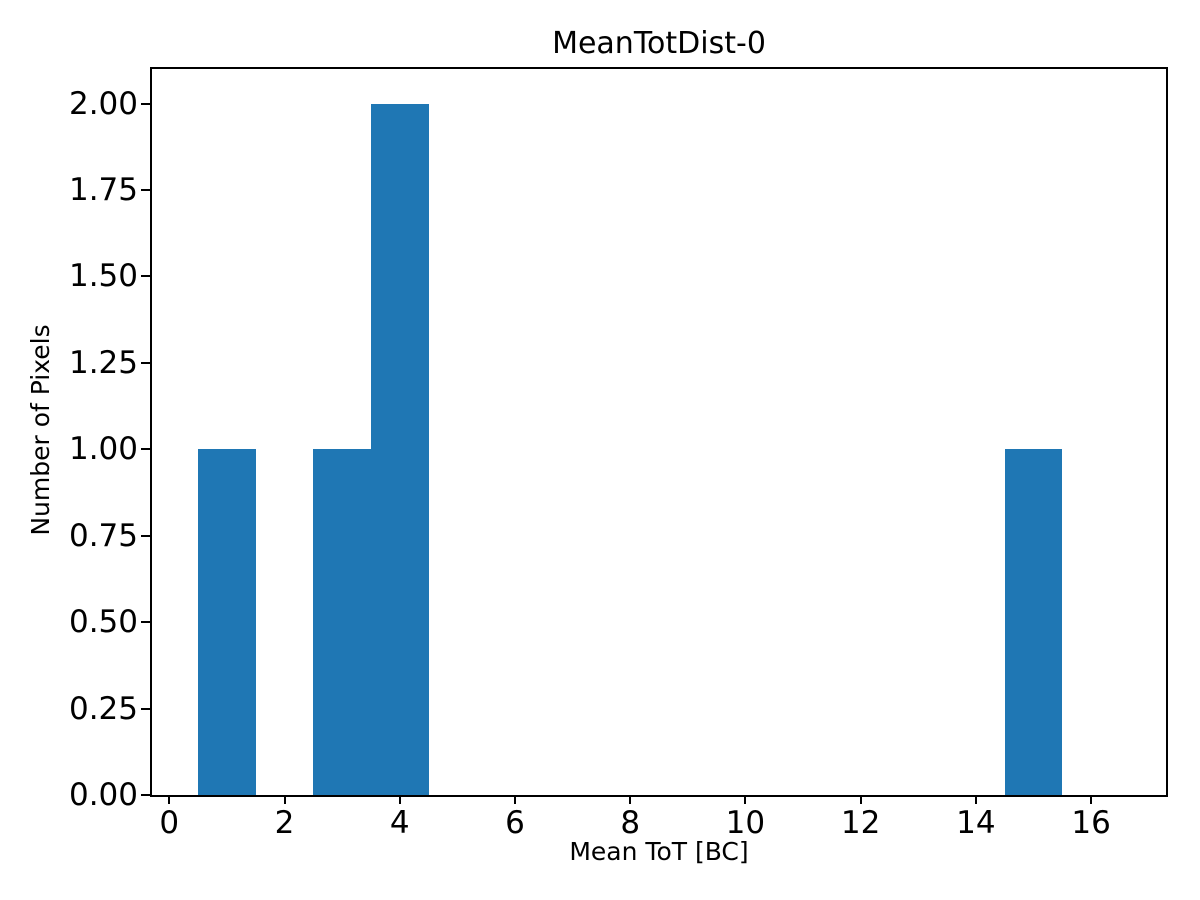  Describe the element at coordinates (860, 823) in the screenshot. I see `x-tick-label: 12` at that location.